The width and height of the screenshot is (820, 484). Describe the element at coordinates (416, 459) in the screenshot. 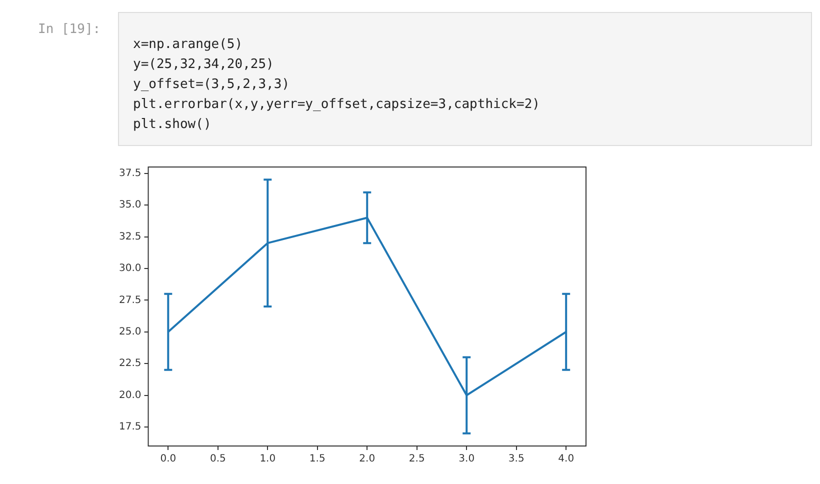

I see `x-tick-label: 2.5` at that location.